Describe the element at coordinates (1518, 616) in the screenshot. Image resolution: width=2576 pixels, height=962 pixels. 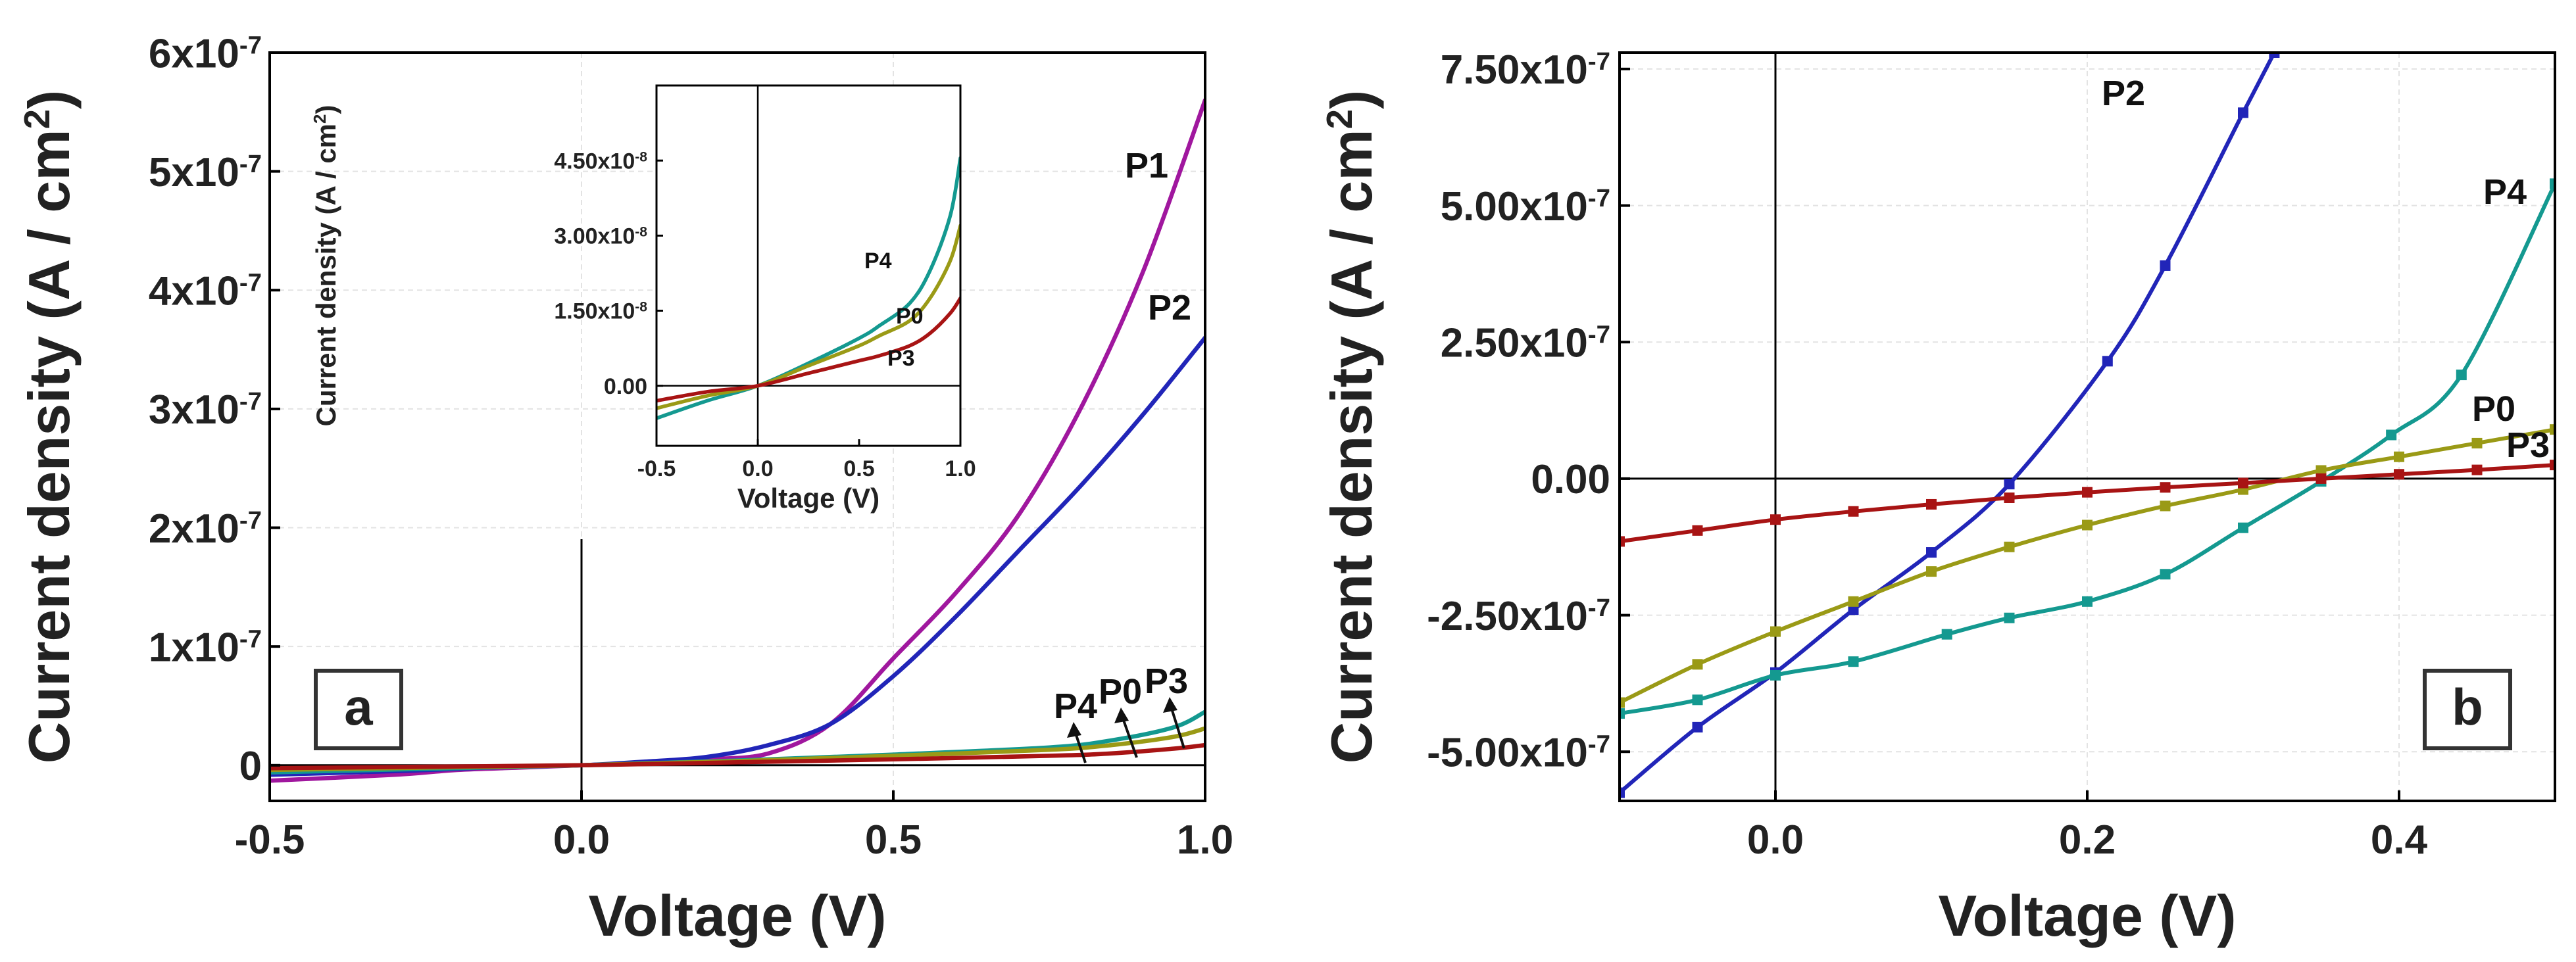
I see `y-tick-label: -2.50x10-7` at that location.